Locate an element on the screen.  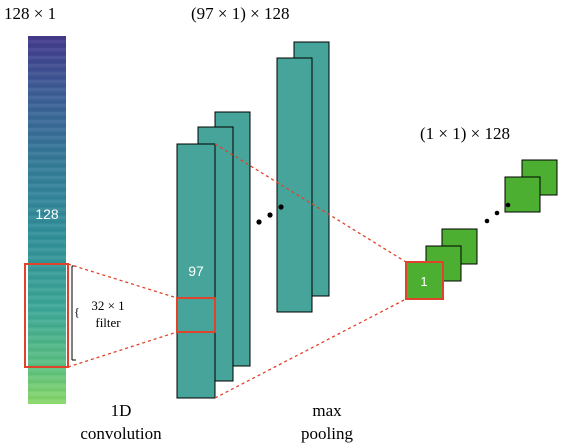
pool-ellipsis is located at coordinates (497, 213).